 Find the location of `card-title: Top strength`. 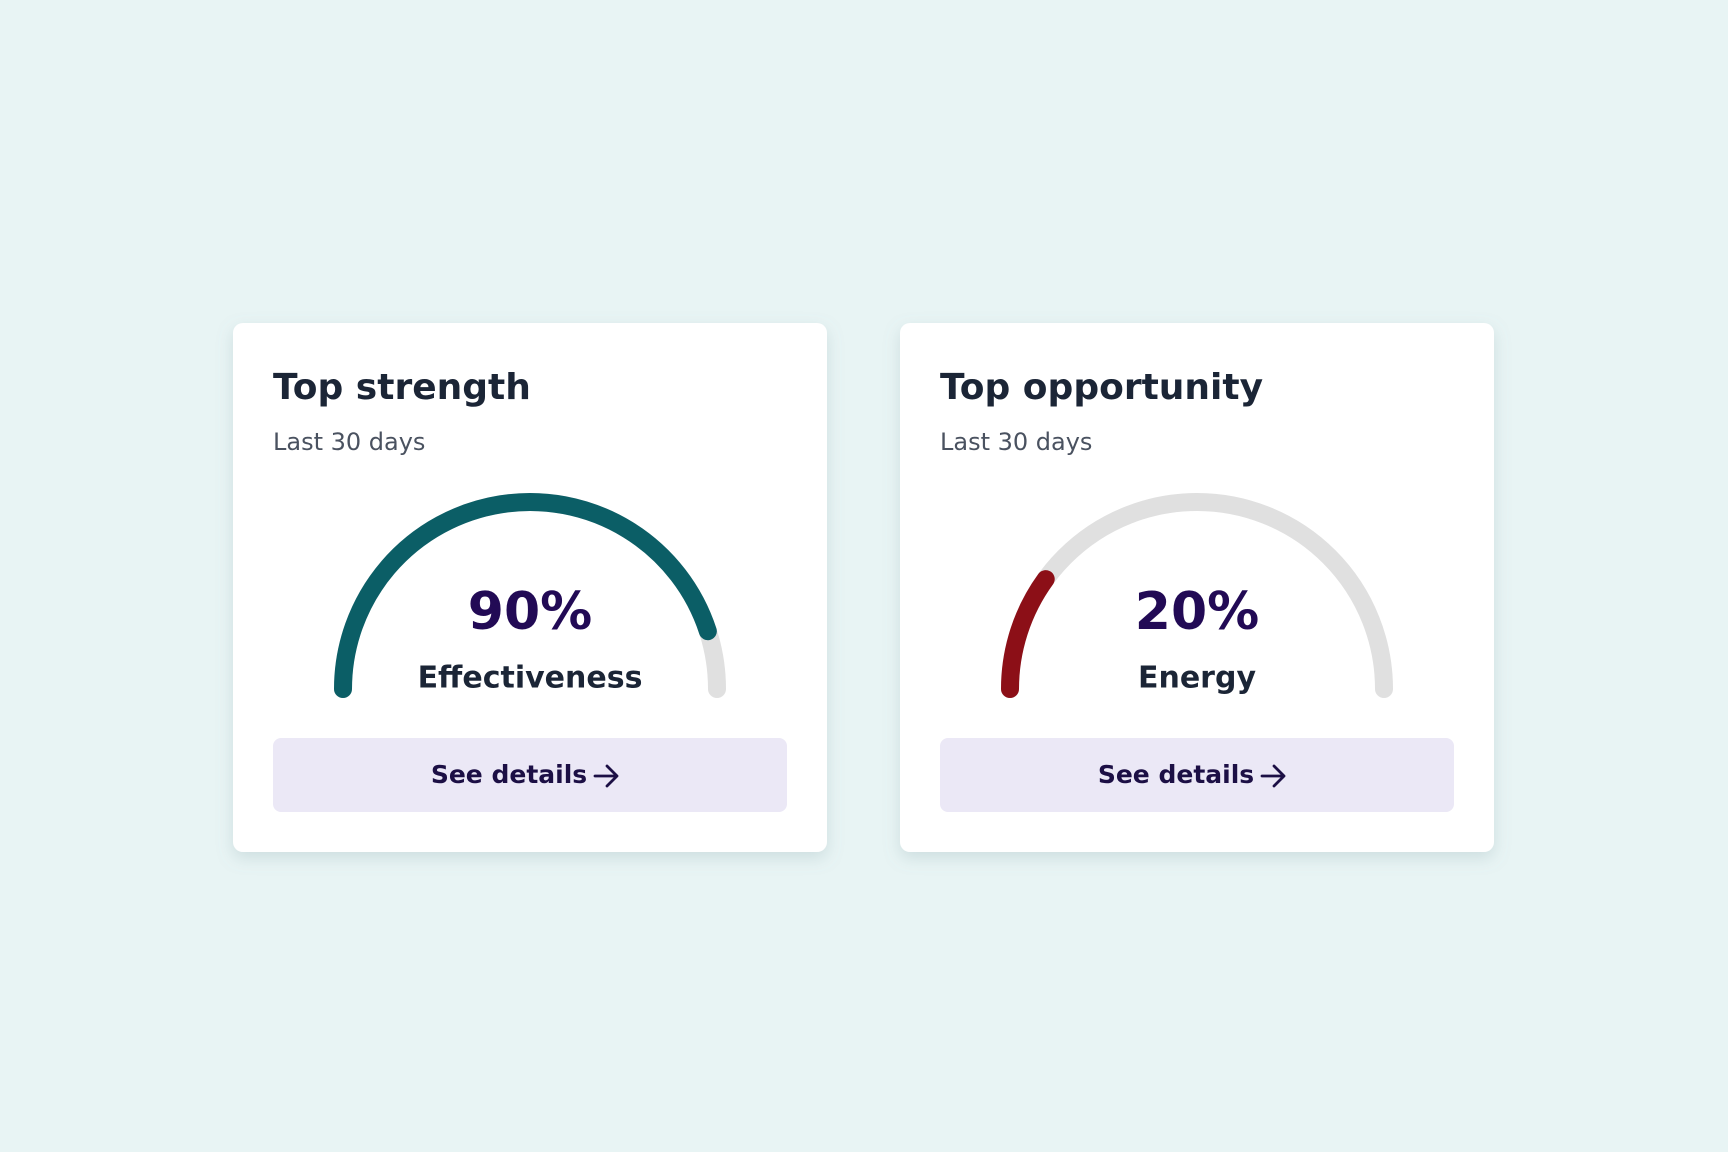

card-title: Top strength is located at coordinates (402, 387).